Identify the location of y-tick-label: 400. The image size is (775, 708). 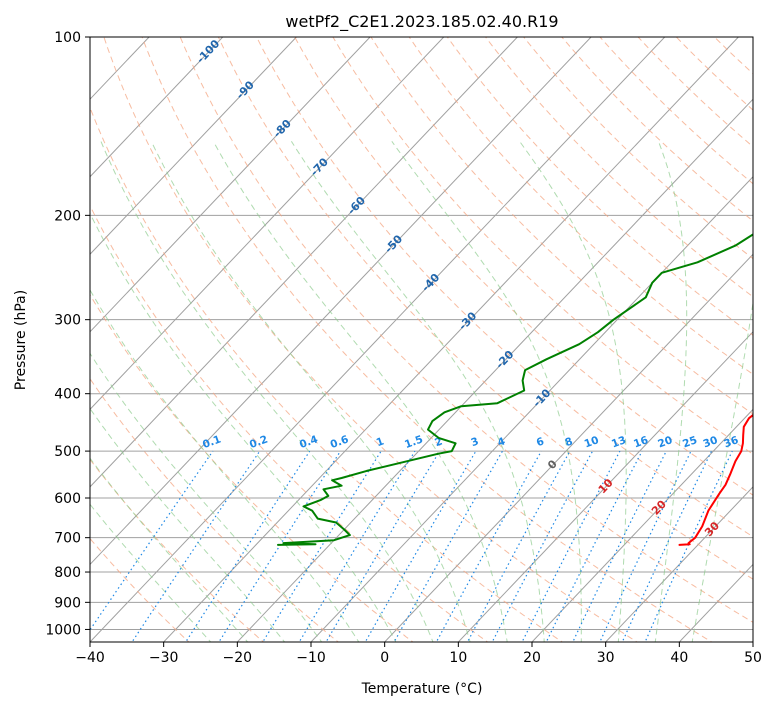
(67, 395).